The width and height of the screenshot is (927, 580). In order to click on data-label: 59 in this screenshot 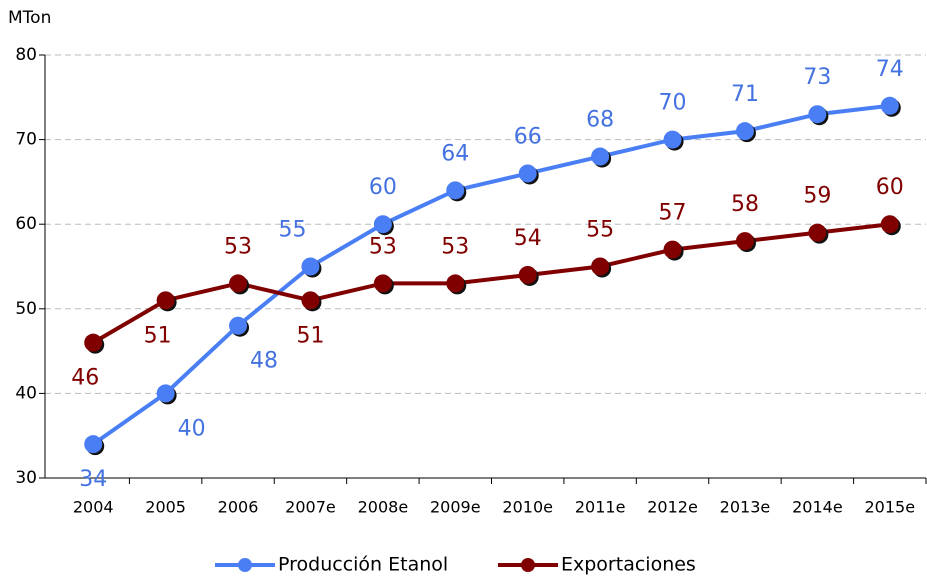, I will do `click(817, 196)`.